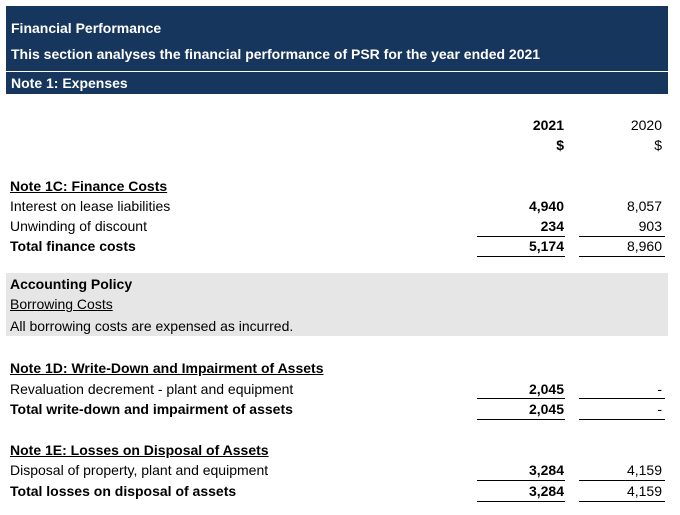 The height and width of the screenshot is (515, 680). What do you see at coordinates (61, 304) in the screenshot?
I see `policy-subtitle: Borrowing Costs` at bounding box center [61, 304].